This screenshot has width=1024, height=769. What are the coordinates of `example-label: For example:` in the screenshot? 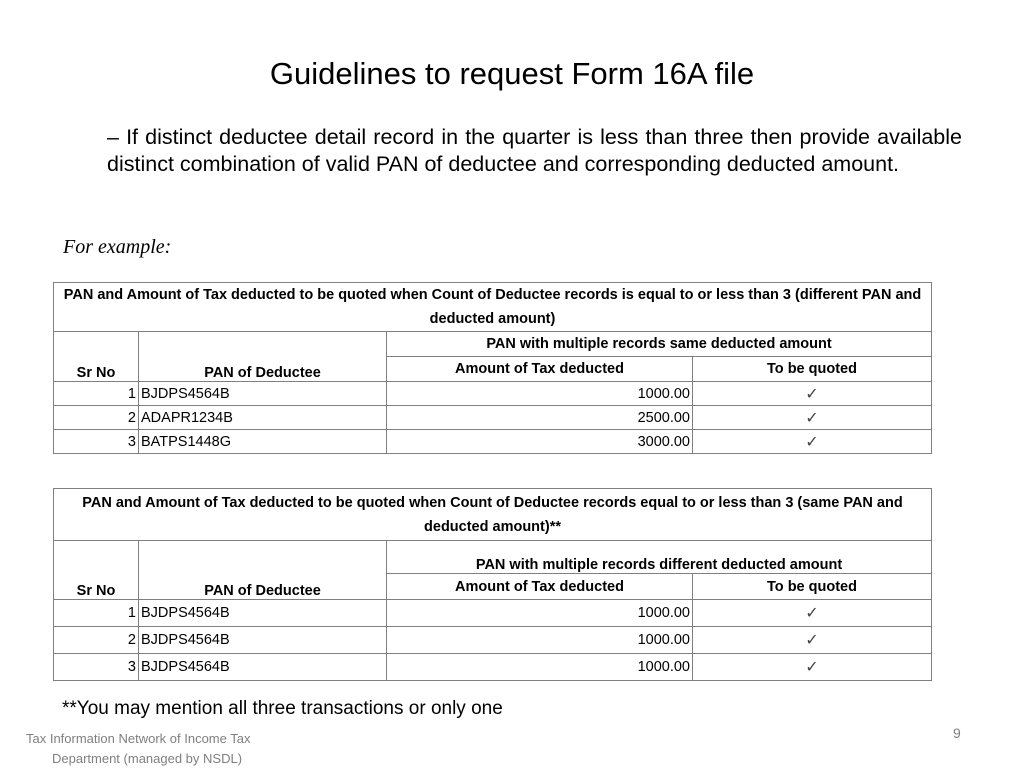 It's located at (117, 247).